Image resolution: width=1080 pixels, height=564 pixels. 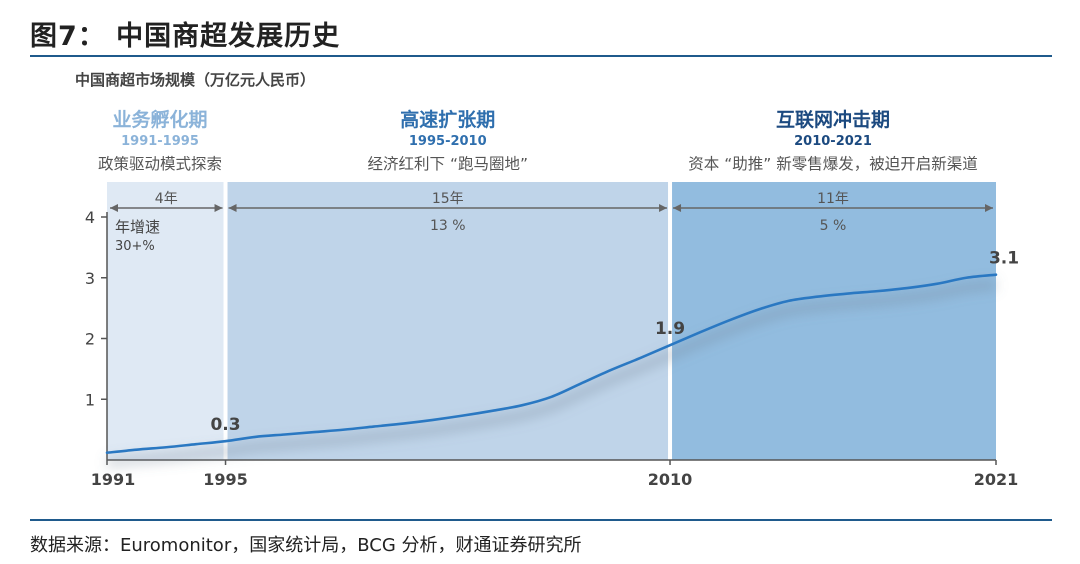 What do you see at coordinates (448, 141) in the screenshot?
I see `phase-years-2: 1995-2010` at bounding box center [448, 141].